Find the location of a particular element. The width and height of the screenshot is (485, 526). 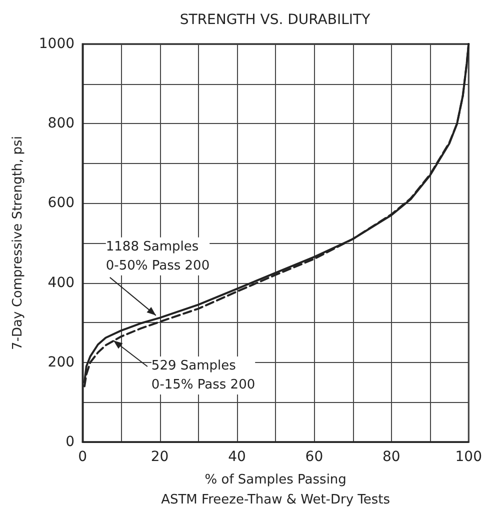

chart-title: STRENGTH VS. DURABILITY is located at coordinates (275, 20).